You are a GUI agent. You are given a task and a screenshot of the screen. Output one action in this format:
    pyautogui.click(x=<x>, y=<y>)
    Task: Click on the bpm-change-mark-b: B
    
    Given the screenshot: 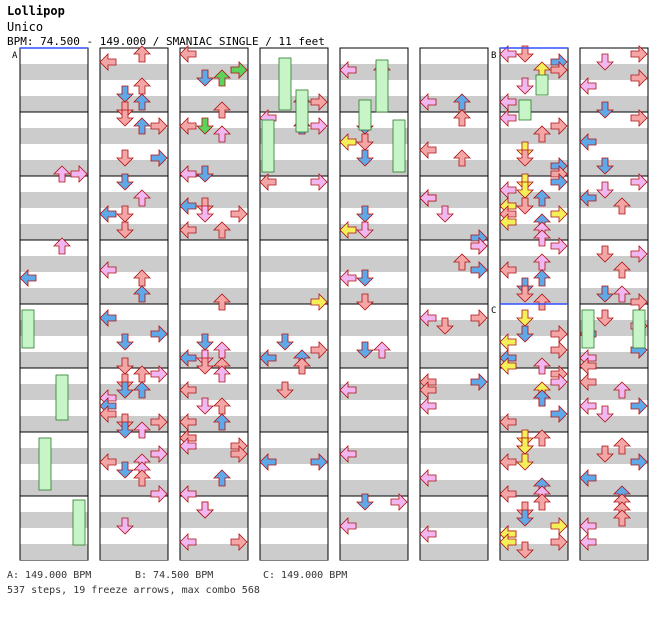 What is the action you would take?
    pyautogui.click(x=493, y=56)
    